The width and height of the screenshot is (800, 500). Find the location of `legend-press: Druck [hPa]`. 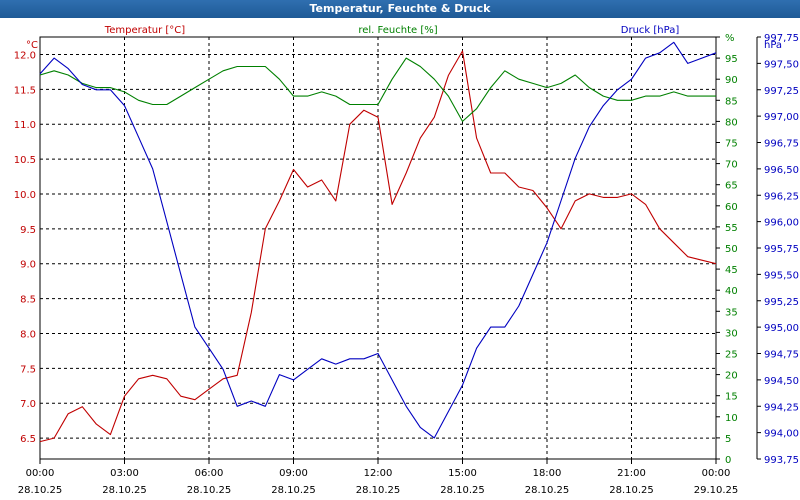

legend-press: Druck [hPa] is located at coordinates (650, 30).